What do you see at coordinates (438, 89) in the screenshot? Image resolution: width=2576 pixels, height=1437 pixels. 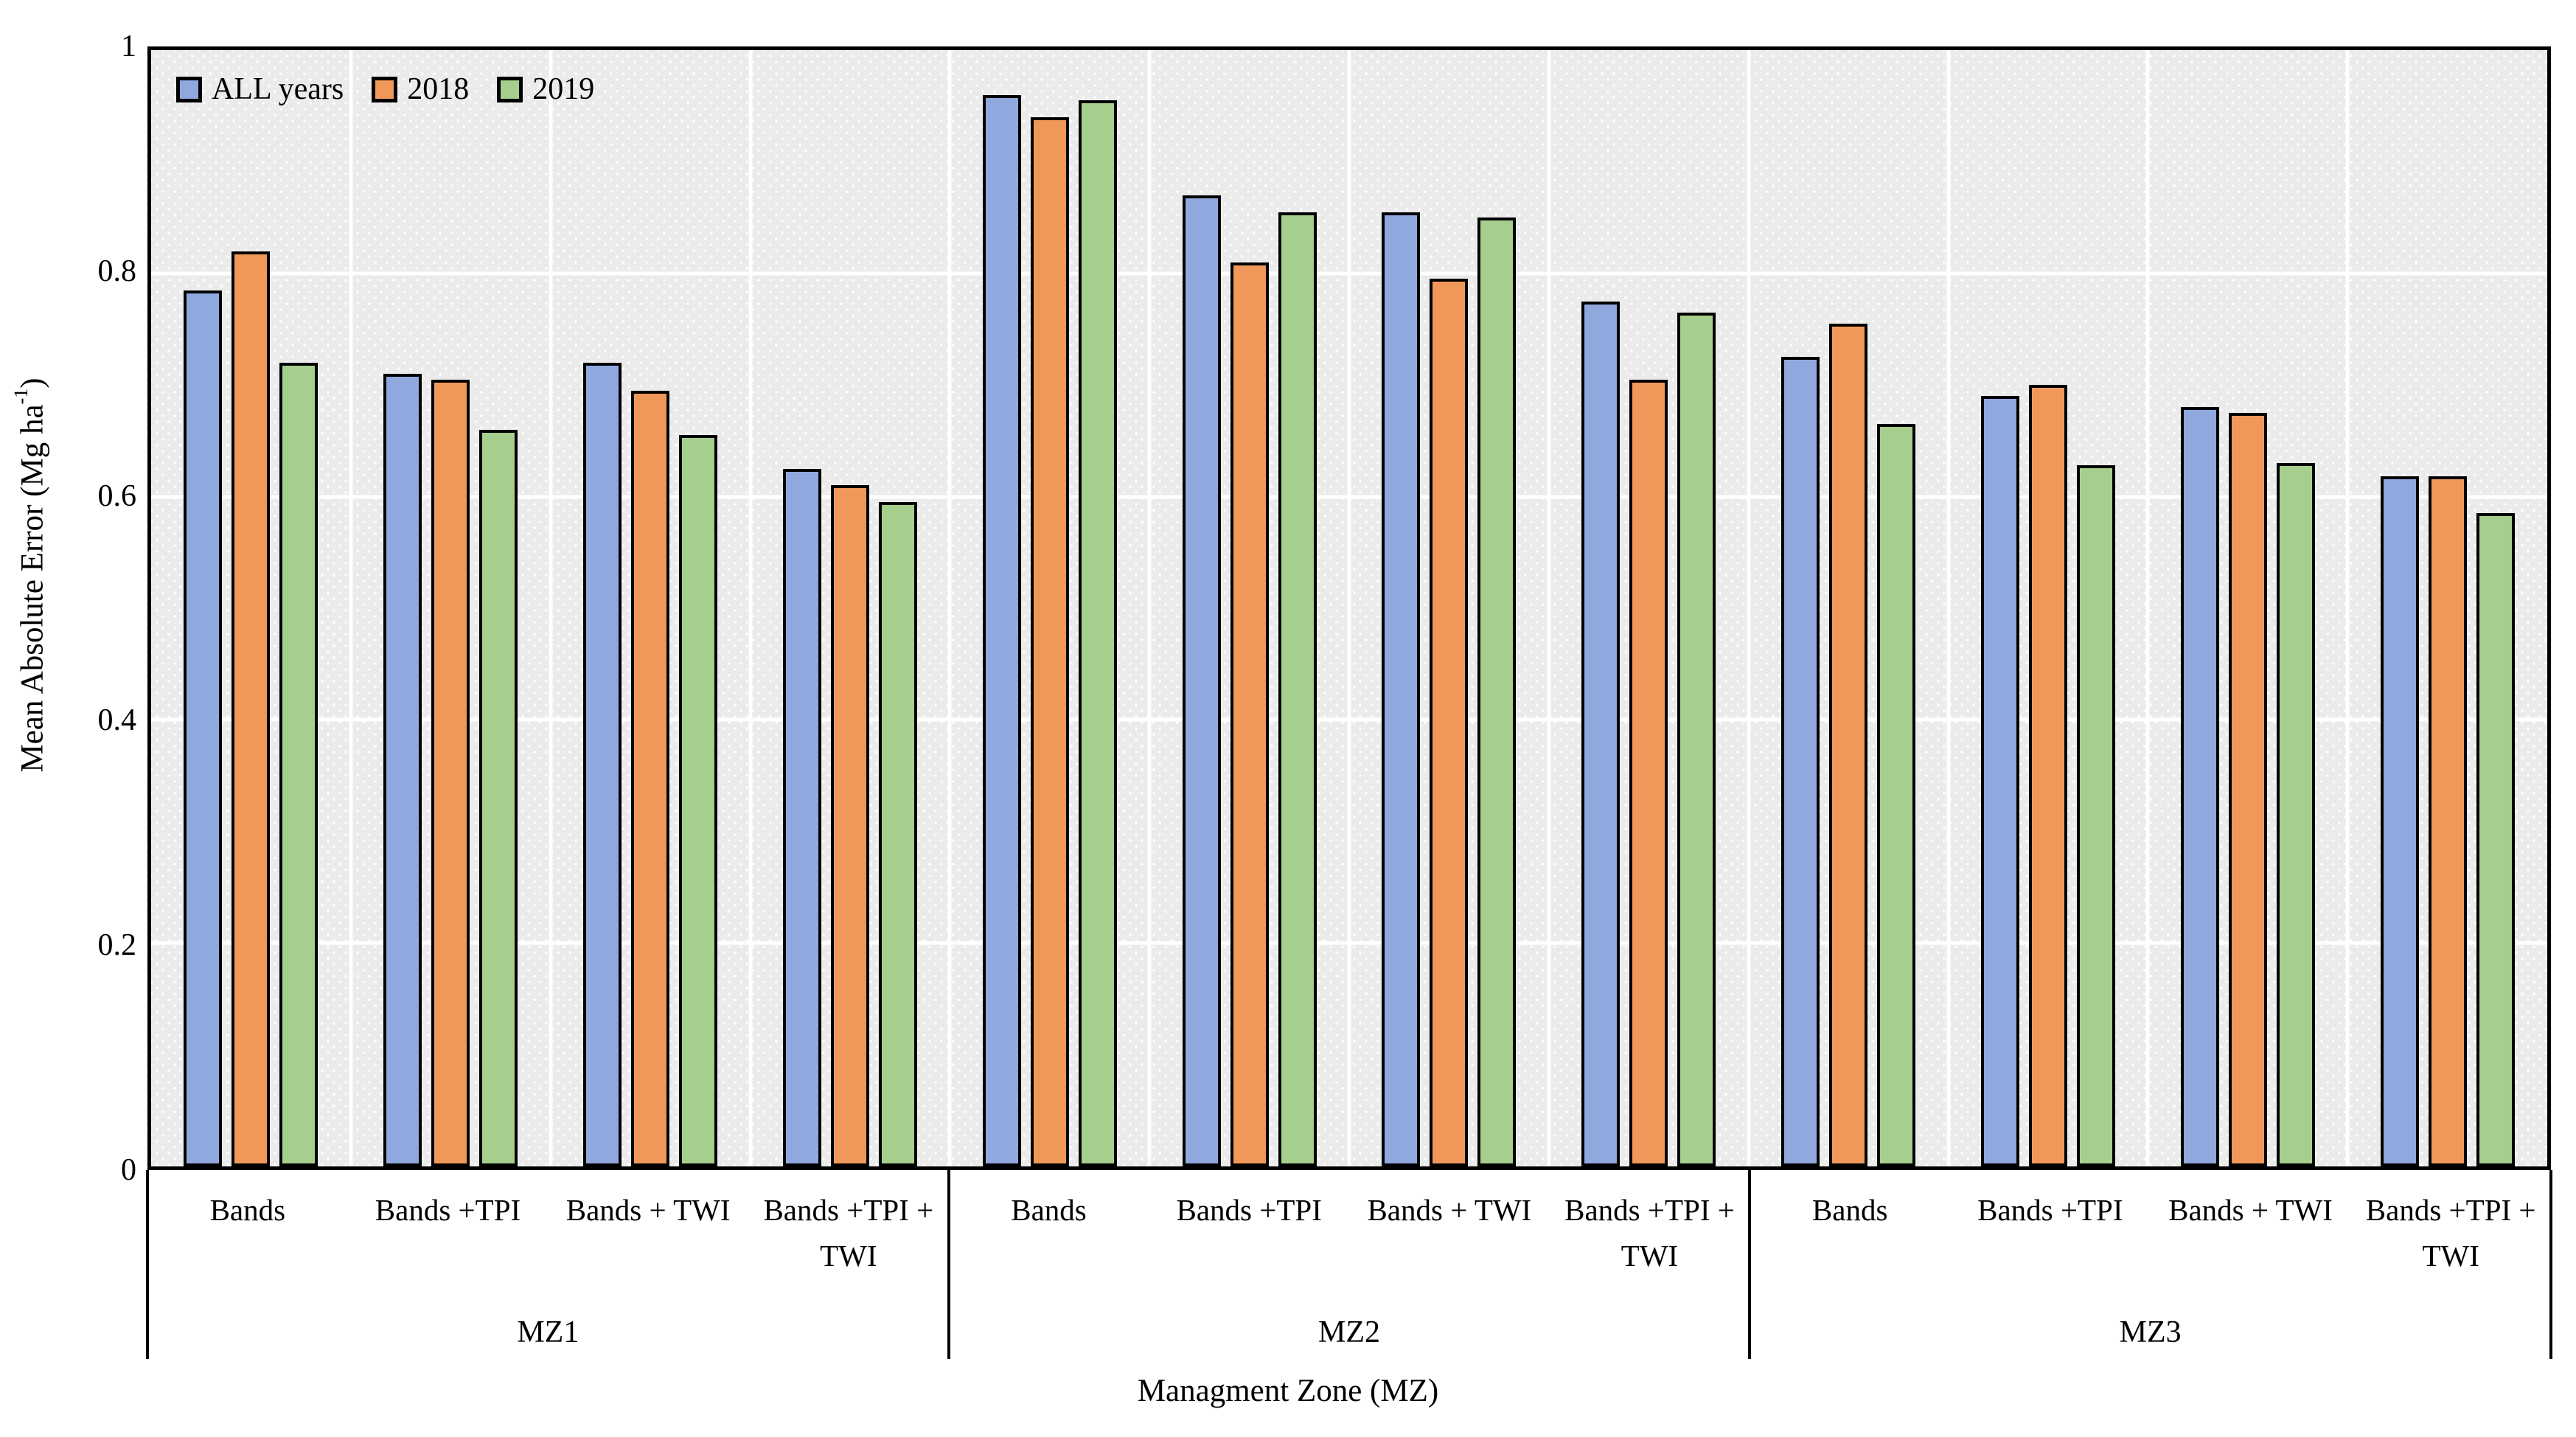 I see `legend-label: 2018` at bounding box center [438, 89].